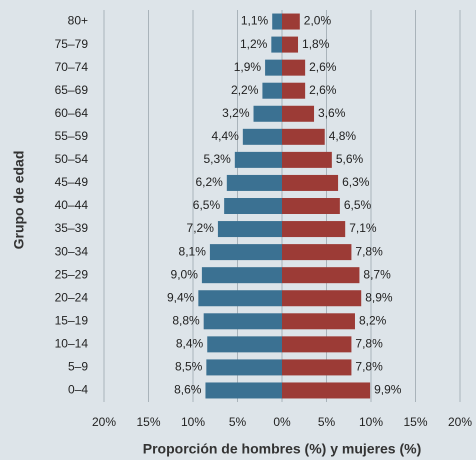  I want to click on value-label: 8,4%, so click(190, 344).